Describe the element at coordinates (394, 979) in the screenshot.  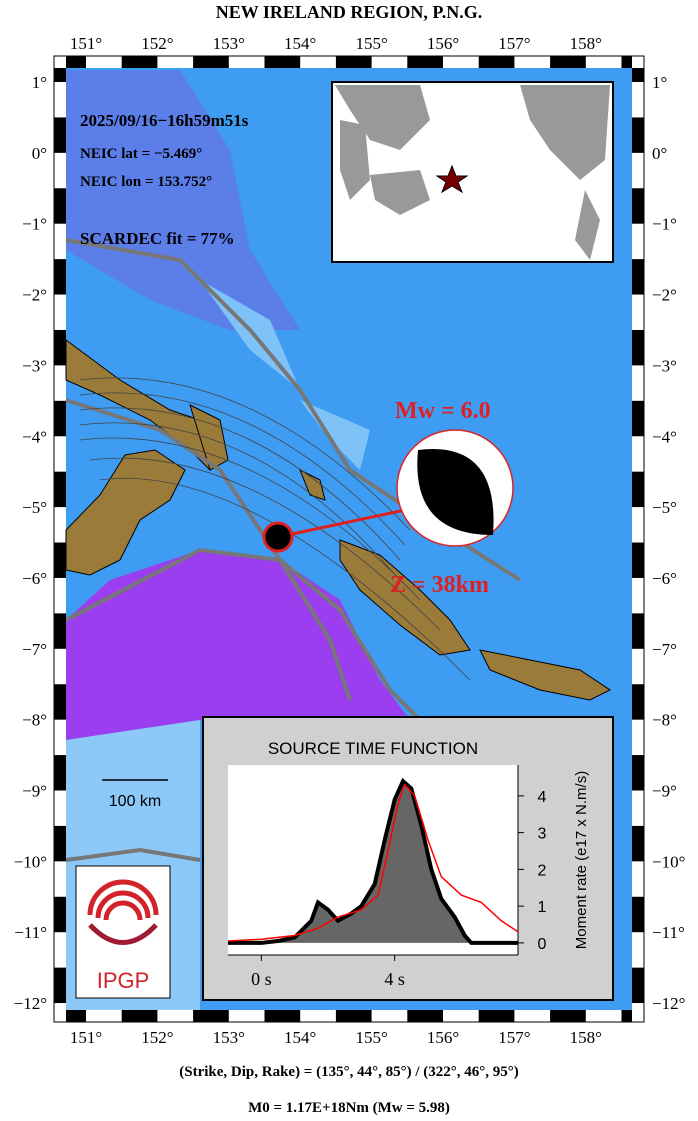
I see `x-tick-label: 4 s` at that location.